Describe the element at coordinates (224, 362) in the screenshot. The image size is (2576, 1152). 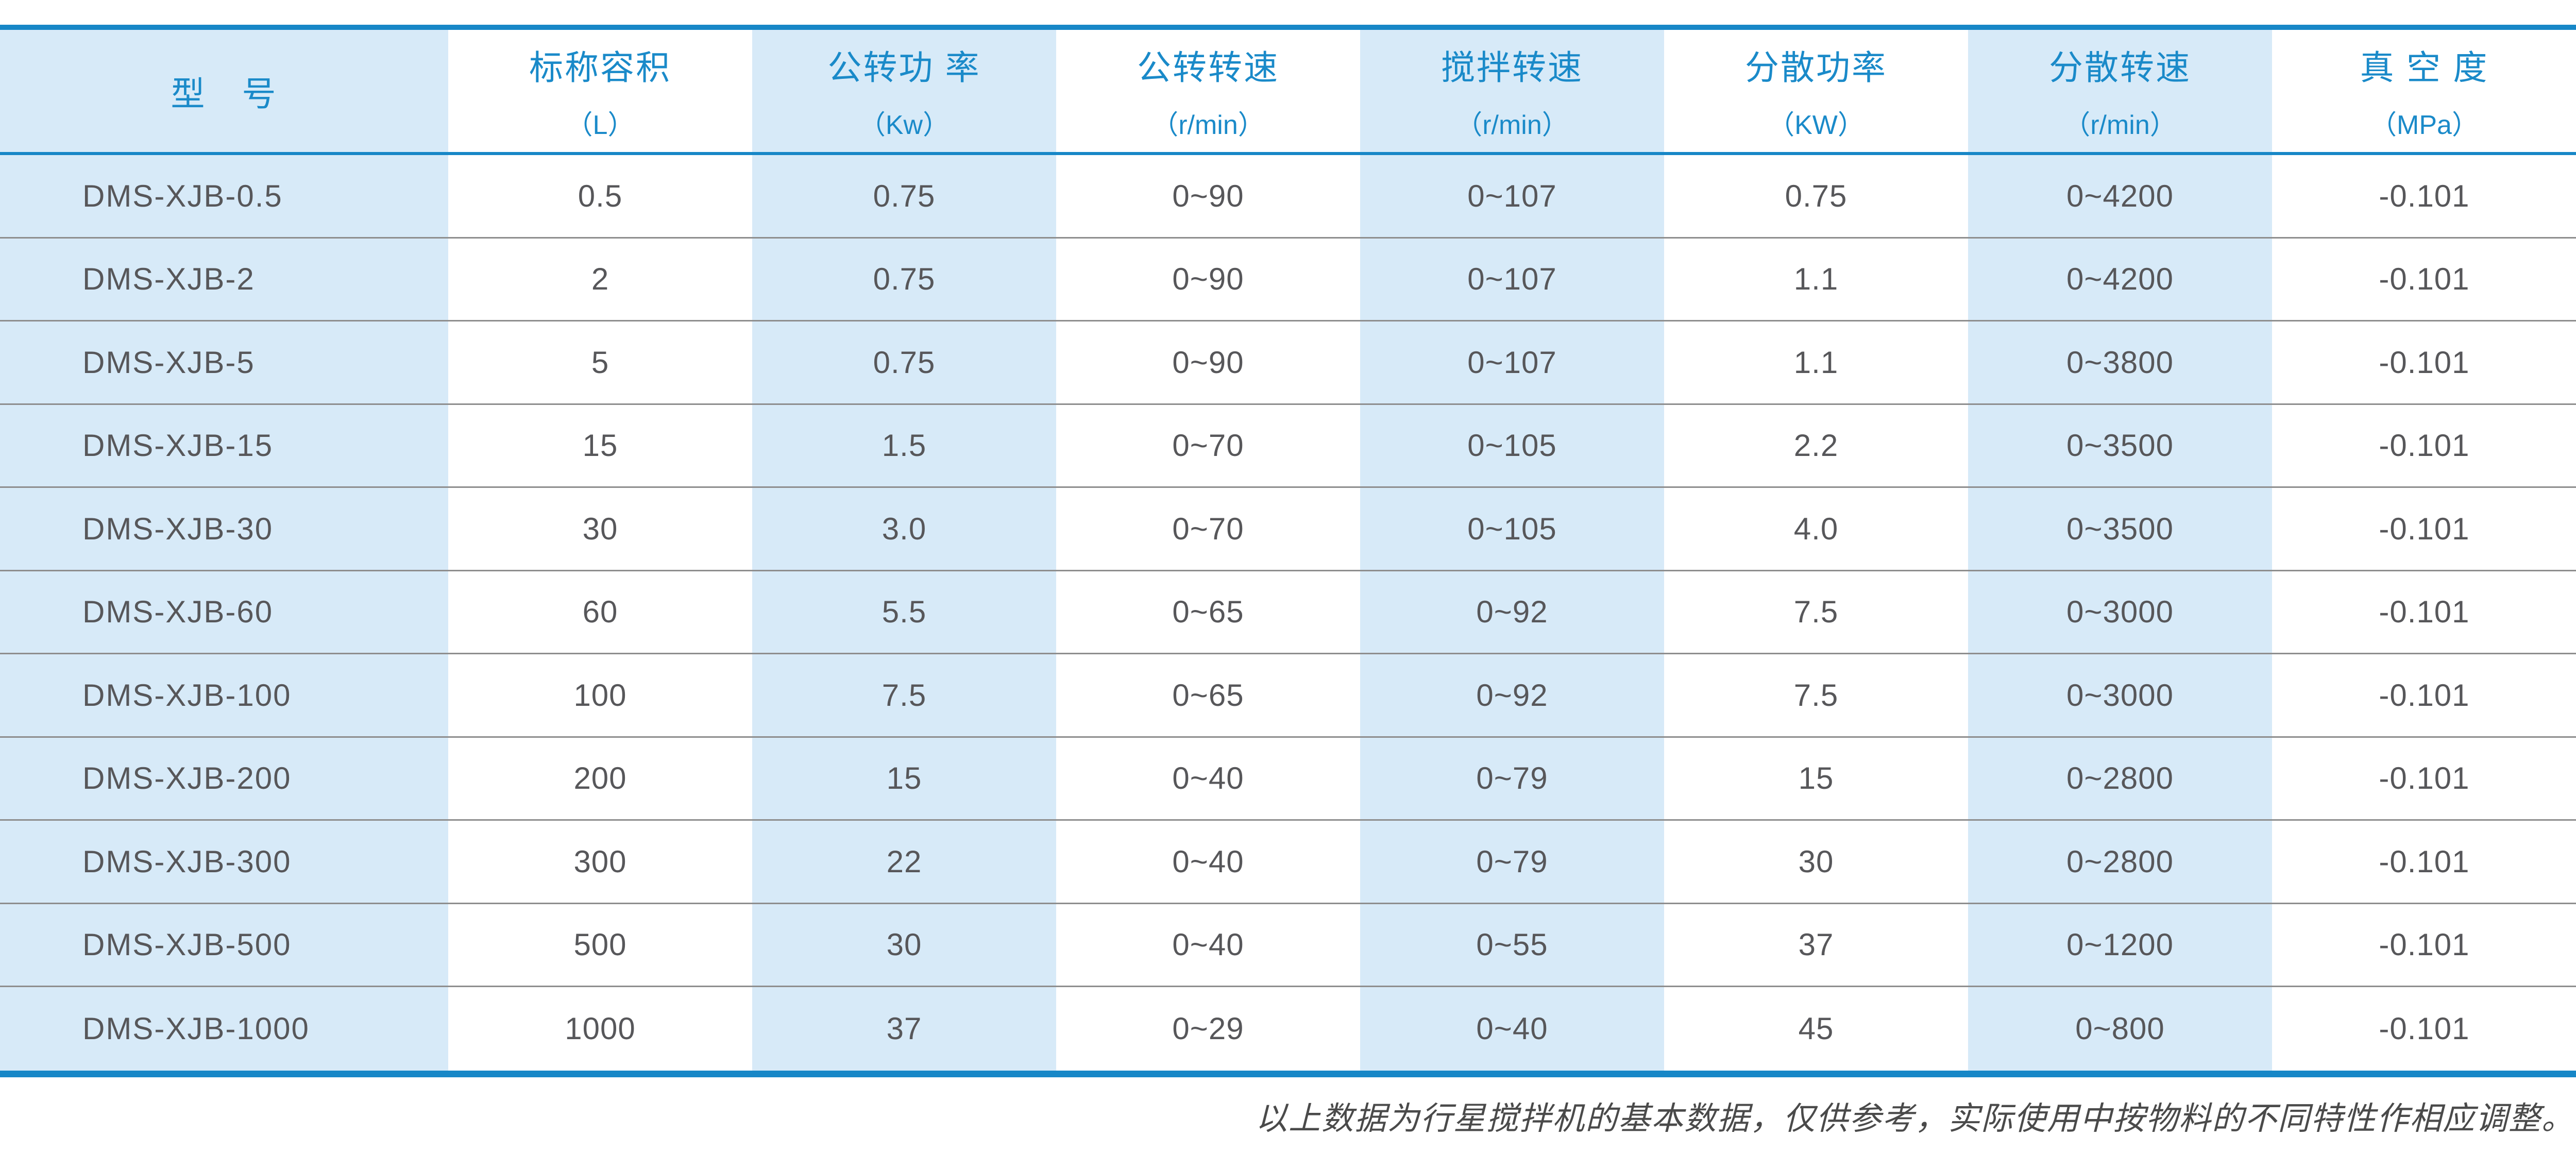
I see `cell-model: DMS-XJB-5` at that location.